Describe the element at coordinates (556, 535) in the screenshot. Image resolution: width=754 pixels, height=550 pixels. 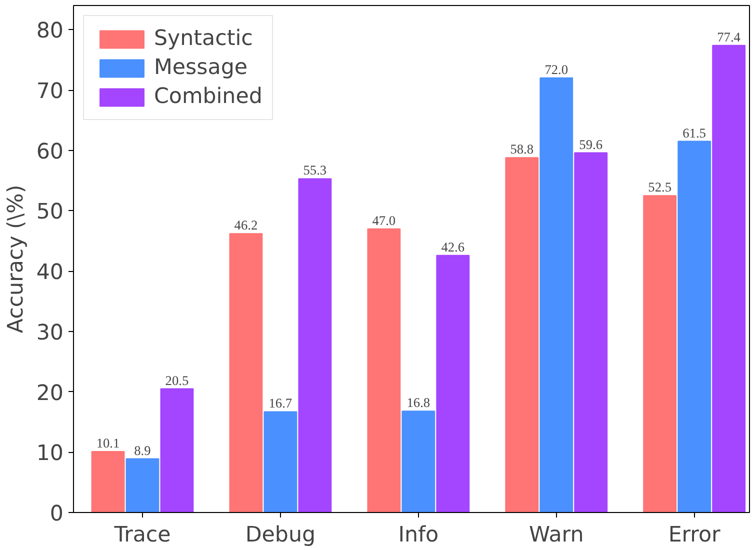
I see `x-tick-label: Warn` at that location.